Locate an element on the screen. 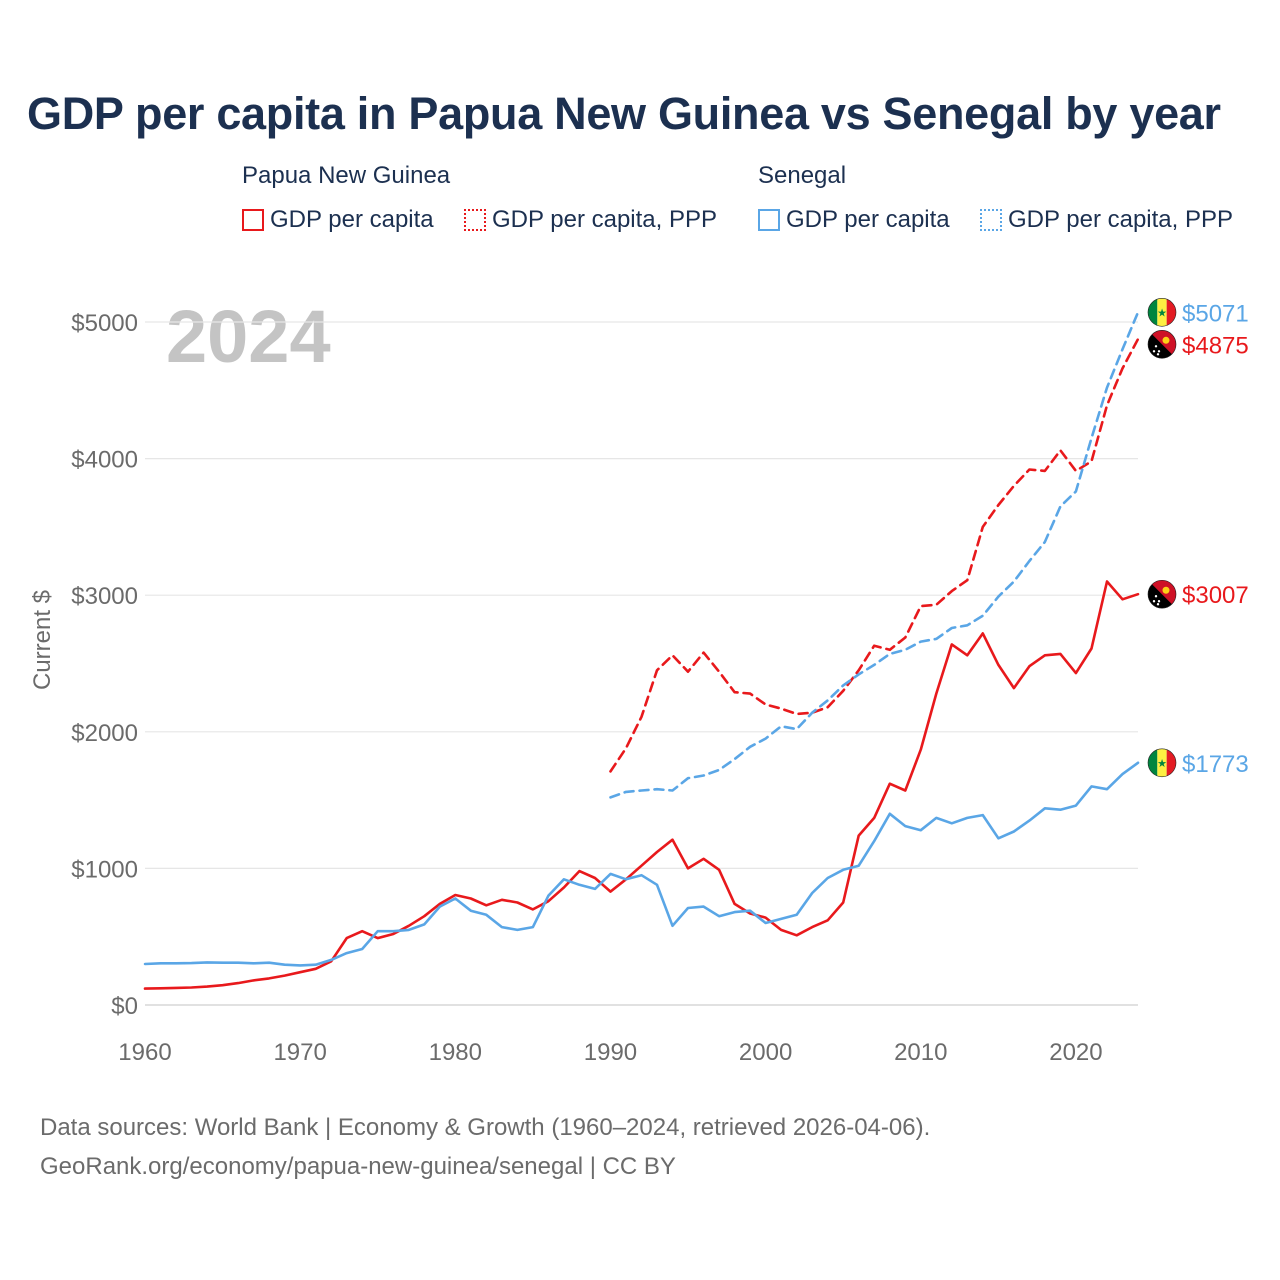 This screenshot has width=1280, height=1280. legend-swatch-solid-blue is located at coordinates (769, 220).